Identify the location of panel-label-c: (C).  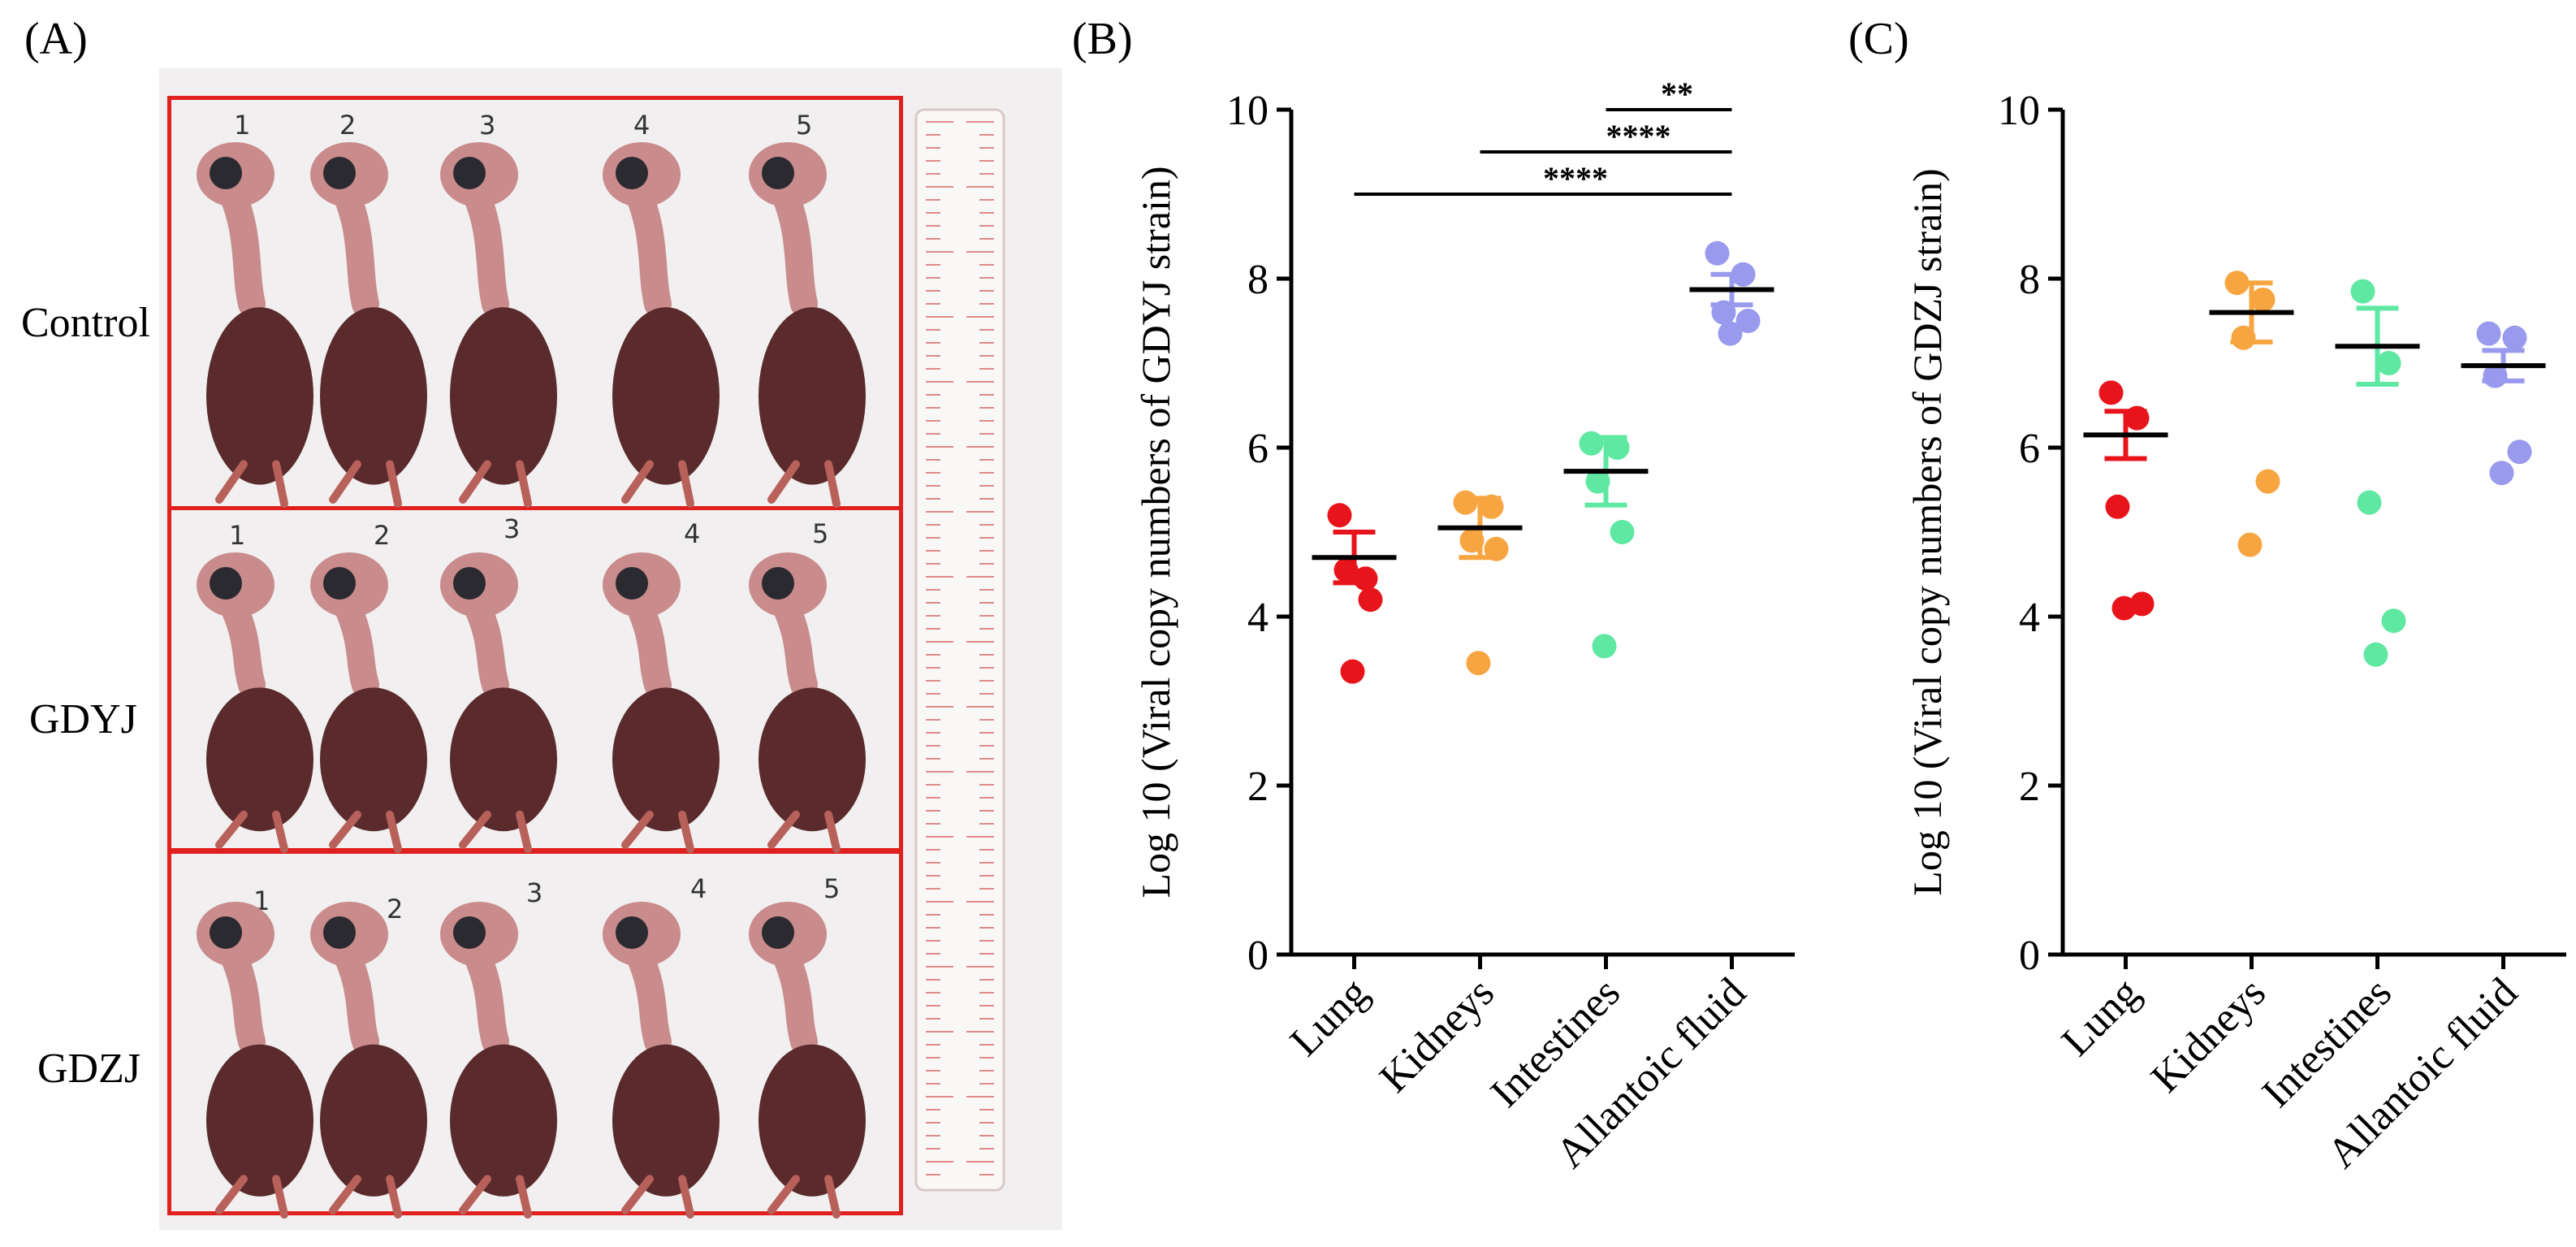
(1879, 39).